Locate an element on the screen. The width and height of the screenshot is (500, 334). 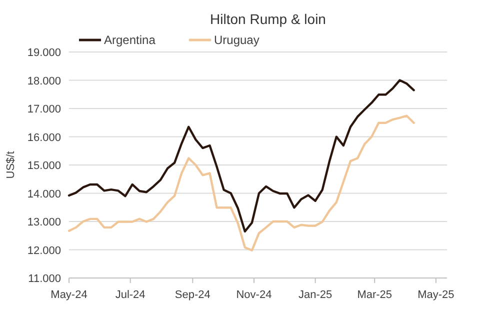
y-tick-label: 16.000 is located at coordinates (44, 138).